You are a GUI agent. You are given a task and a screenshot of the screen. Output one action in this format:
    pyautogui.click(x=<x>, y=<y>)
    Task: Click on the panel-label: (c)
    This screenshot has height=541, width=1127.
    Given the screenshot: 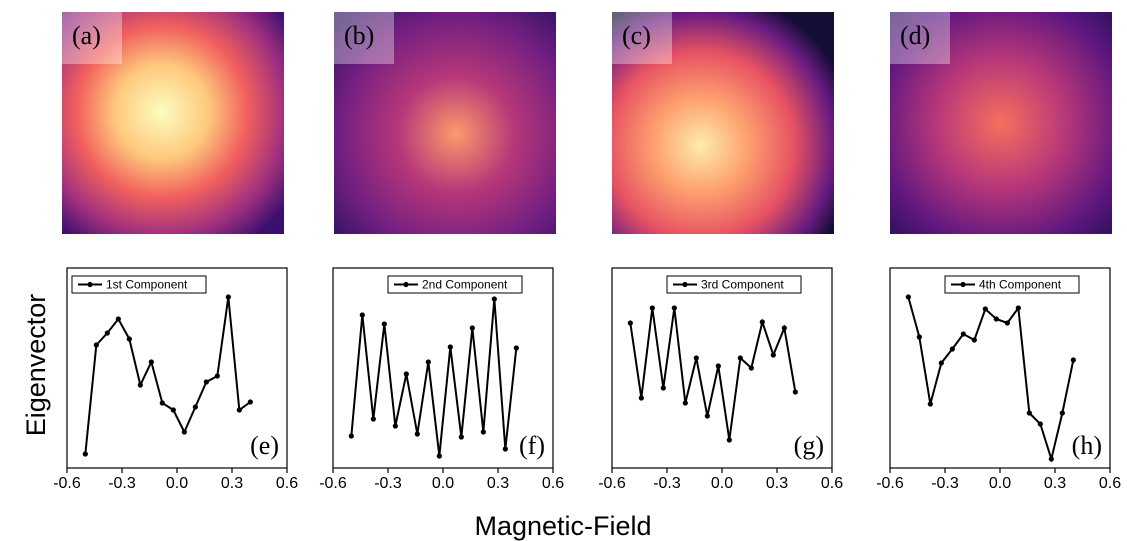 What is the action you would take?
    pyautogui.click(x=636, y=35)
    